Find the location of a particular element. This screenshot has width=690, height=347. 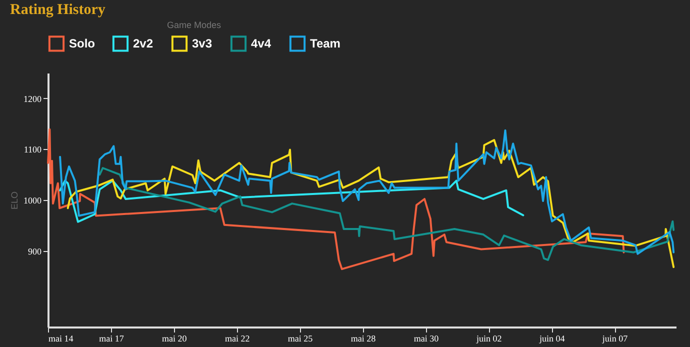

y-tick-label: 900 is located at coordinates (35, 251).